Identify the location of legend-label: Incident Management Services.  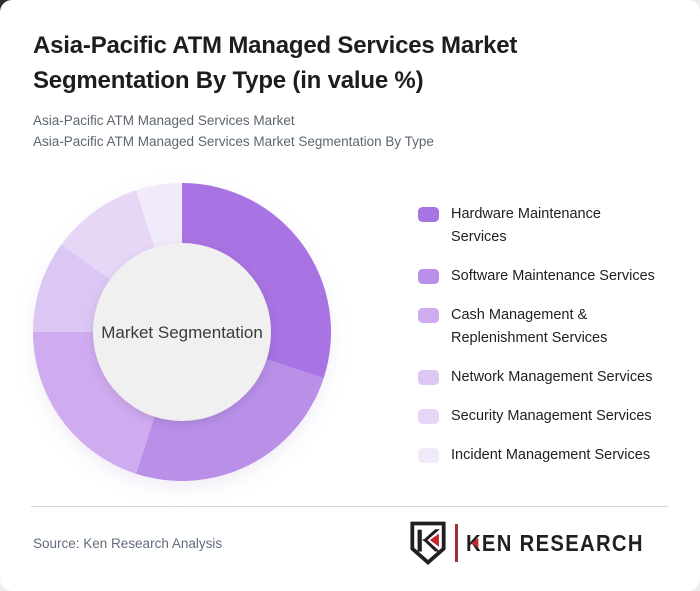
(551, 455).